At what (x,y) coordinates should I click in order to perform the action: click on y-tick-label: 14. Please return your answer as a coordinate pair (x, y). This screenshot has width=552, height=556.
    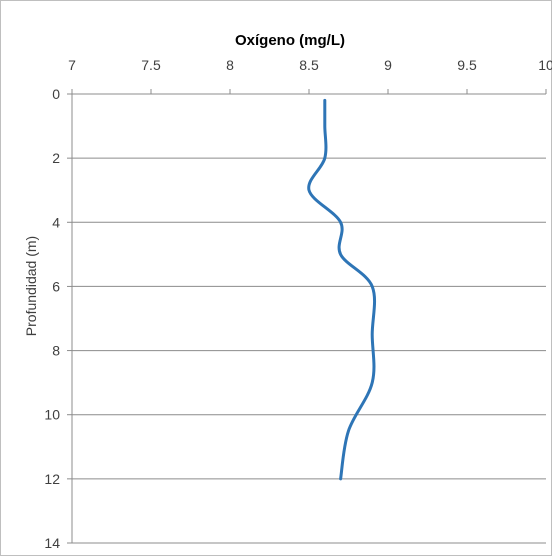
    Looking at the image, I should click on (52, 543).